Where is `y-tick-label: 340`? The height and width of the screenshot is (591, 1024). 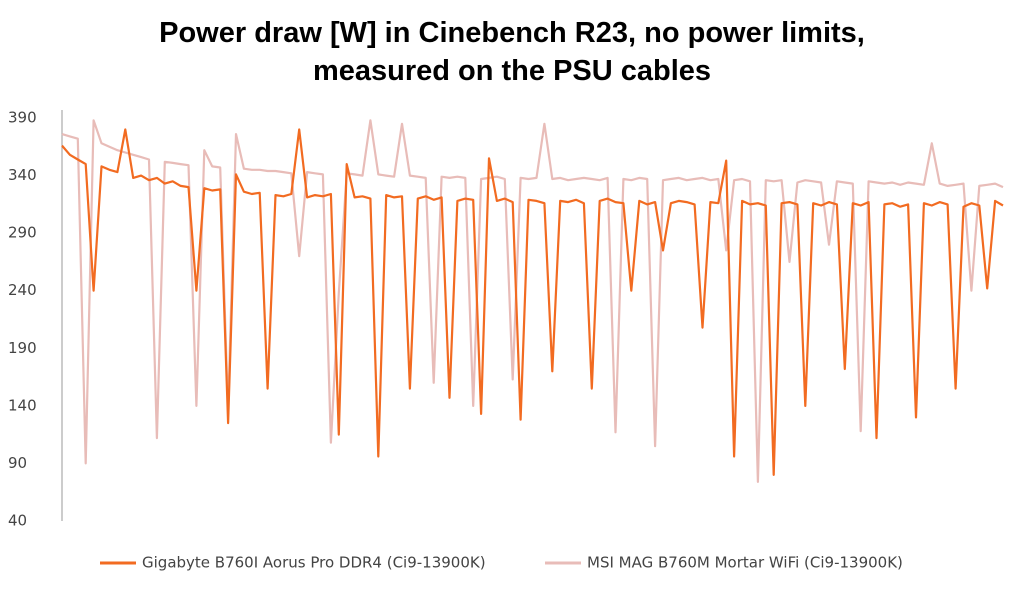 y-tick-label: 340 is located at coordinates (22, 175).